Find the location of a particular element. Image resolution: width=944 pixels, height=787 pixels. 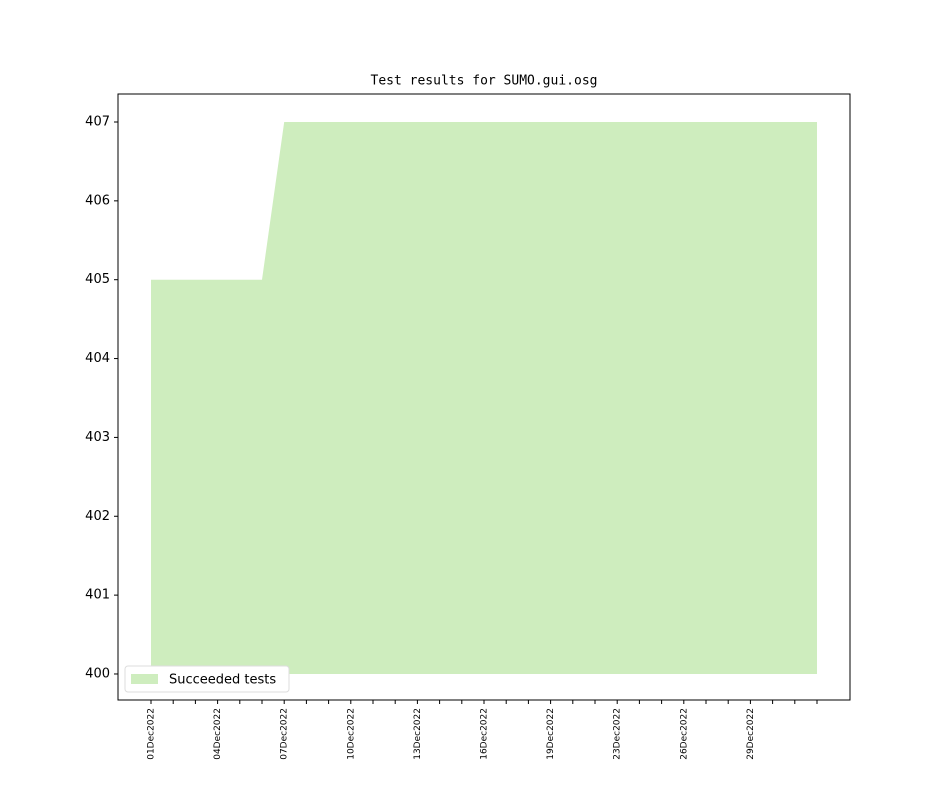

legend-label: Succeeded tests is located at coordinates (222, 680).